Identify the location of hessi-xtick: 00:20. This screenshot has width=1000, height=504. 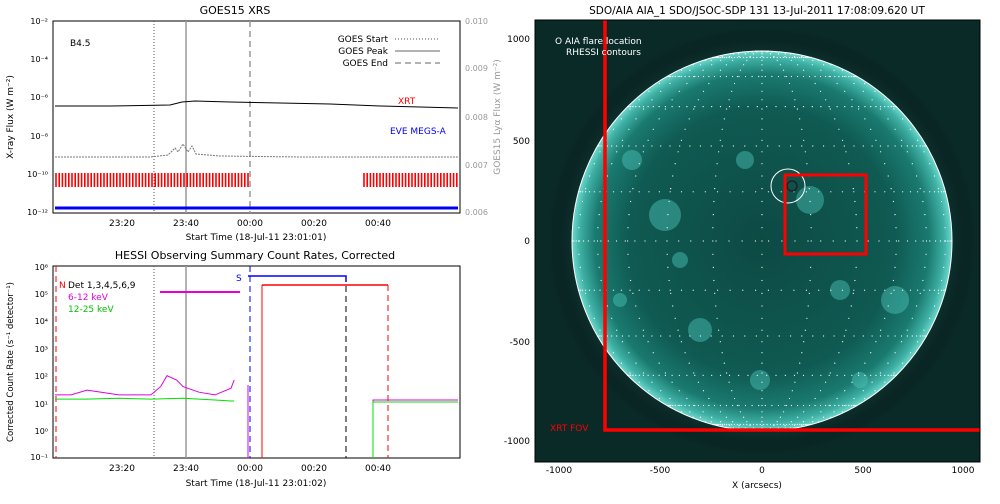
(314, 469).